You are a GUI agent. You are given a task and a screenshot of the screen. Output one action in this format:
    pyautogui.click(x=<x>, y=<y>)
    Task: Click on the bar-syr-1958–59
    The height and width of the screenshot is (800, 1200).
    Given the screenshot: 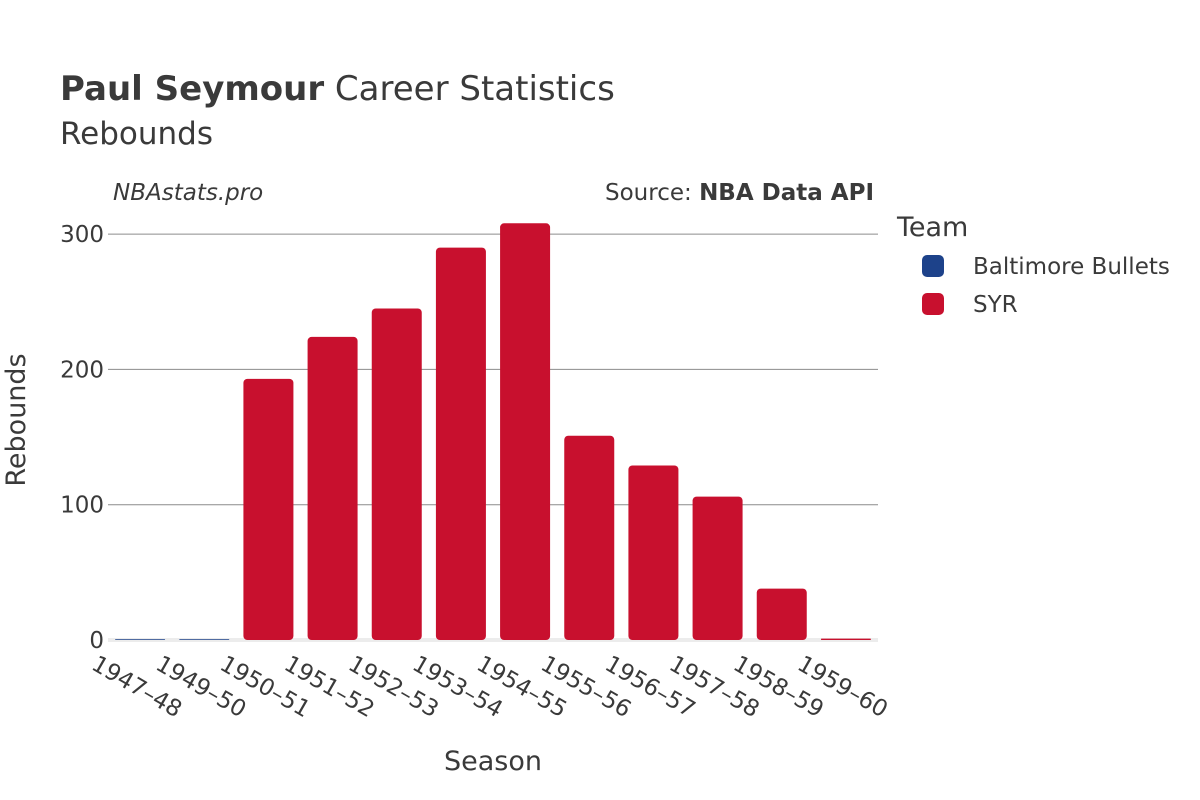 What is the action you would take?
    pyautogui.click(x=781, y=614)
    